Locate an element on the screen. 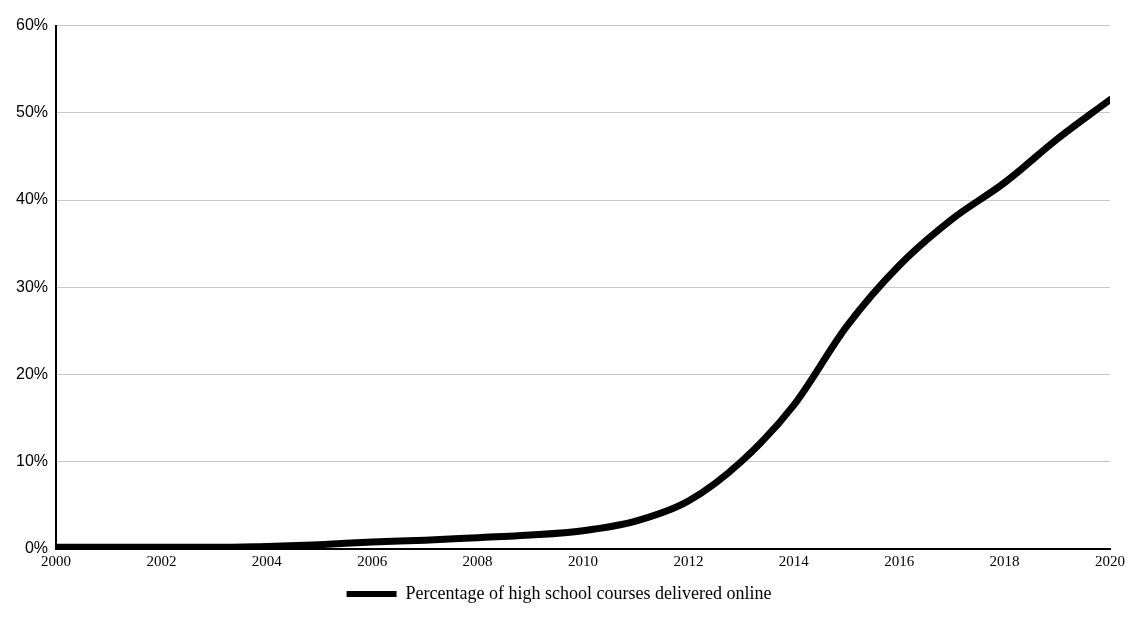 The width and height of the screenshot is (1138, 621). y-tick-label: 30% is located at coordinates (32, 286).